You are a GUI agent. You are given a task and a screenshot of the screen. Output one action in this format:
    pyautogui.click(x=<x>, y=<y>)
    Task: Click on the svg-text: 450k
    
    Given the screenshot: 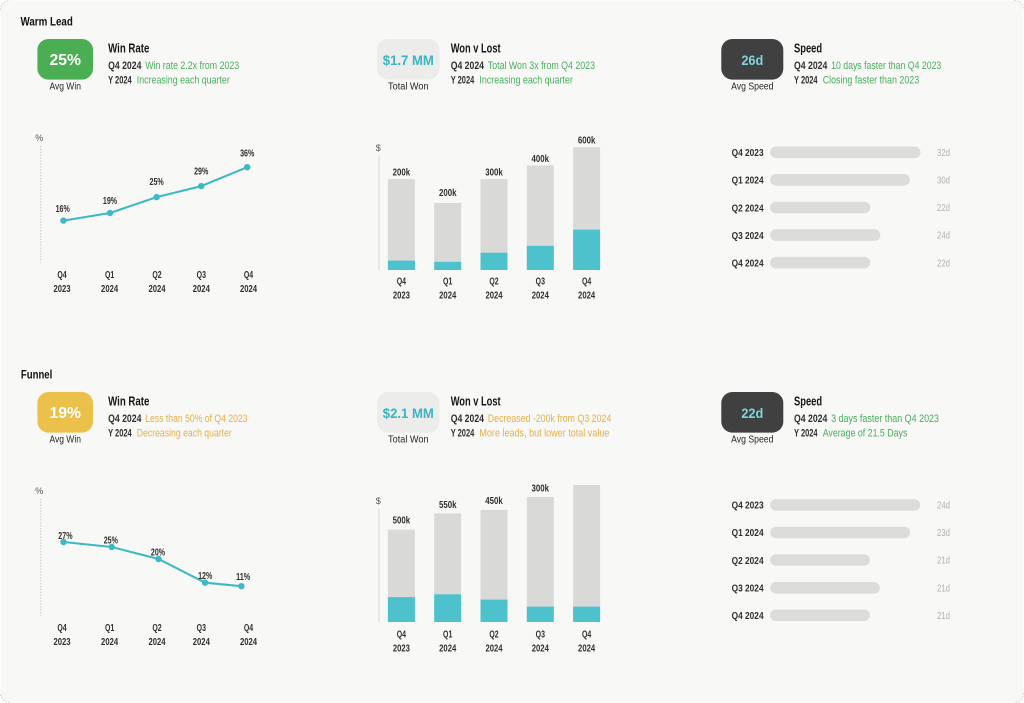 What is the action you would take?
    pyautogui.click(x=494, y=501)
    